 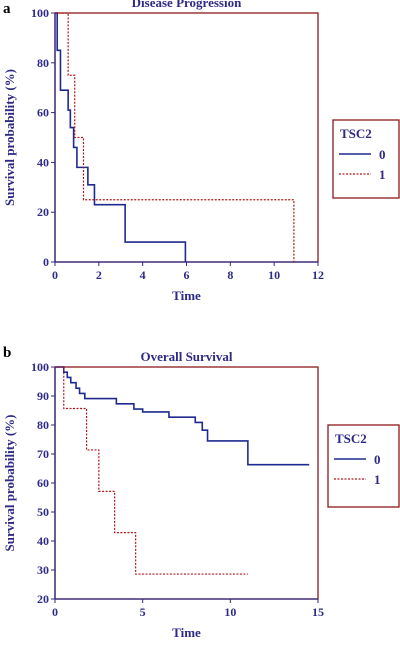 What do you see at coordinates (230, 275) in the screenshot?
I see `x-tick-label: 8` at bounding box center [230, 275].